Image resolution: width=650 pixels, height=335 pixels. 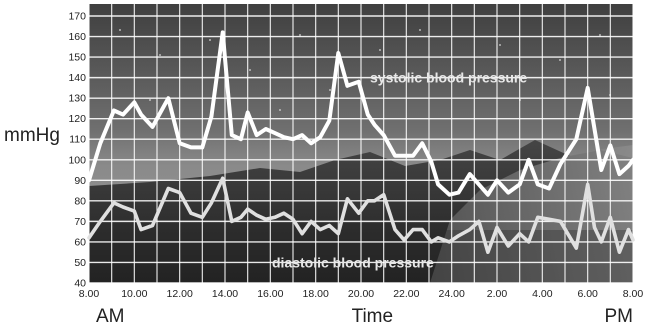 I want to click on x-tick-label: 10.00, so click(x=134, y=294).